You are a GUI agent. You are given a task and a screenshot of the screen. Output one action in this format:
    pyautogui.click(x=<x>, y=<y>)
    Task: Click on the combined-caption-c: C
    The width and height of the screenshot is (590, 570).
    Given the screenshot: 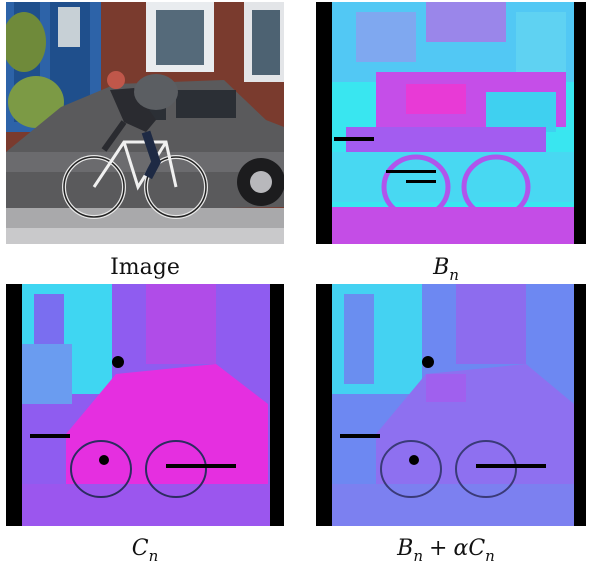 What is the action you would take?
    pyautogui.click(x=477, y=548)
    